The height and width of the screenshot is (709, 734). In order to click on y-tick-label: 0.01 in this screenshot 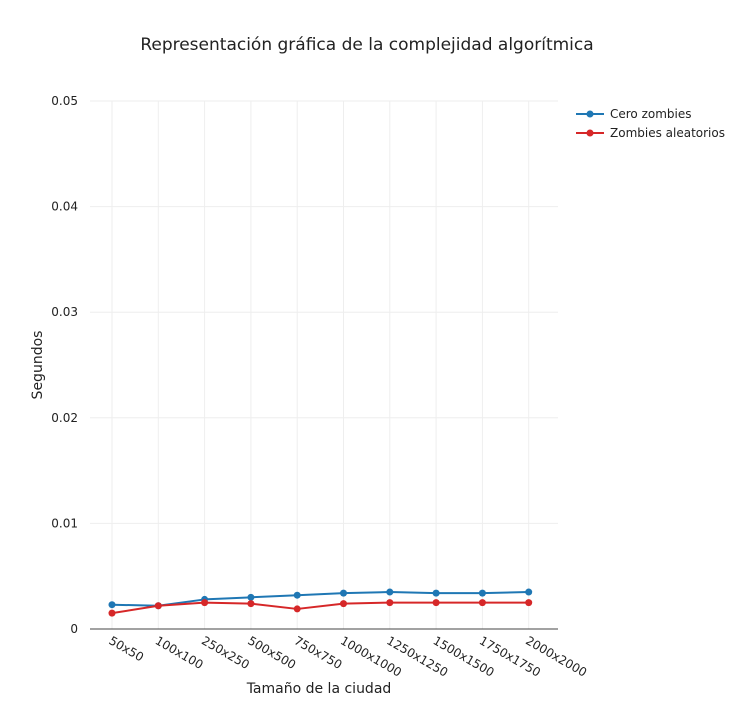, I will do `click(64, 523)`.